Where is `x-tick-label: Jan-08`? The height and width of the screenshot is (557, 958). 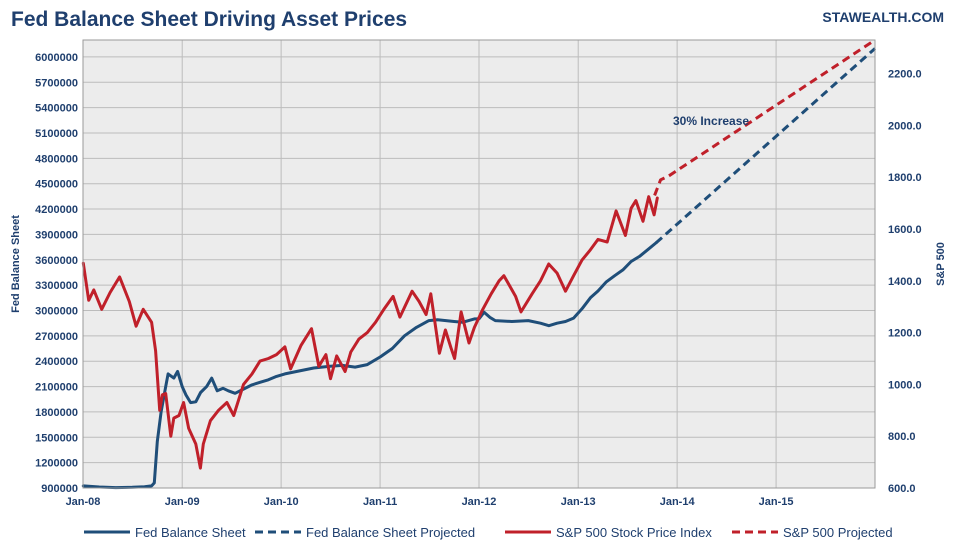
x-tick-label: Jan-08 is located at coordinates (83, 502).